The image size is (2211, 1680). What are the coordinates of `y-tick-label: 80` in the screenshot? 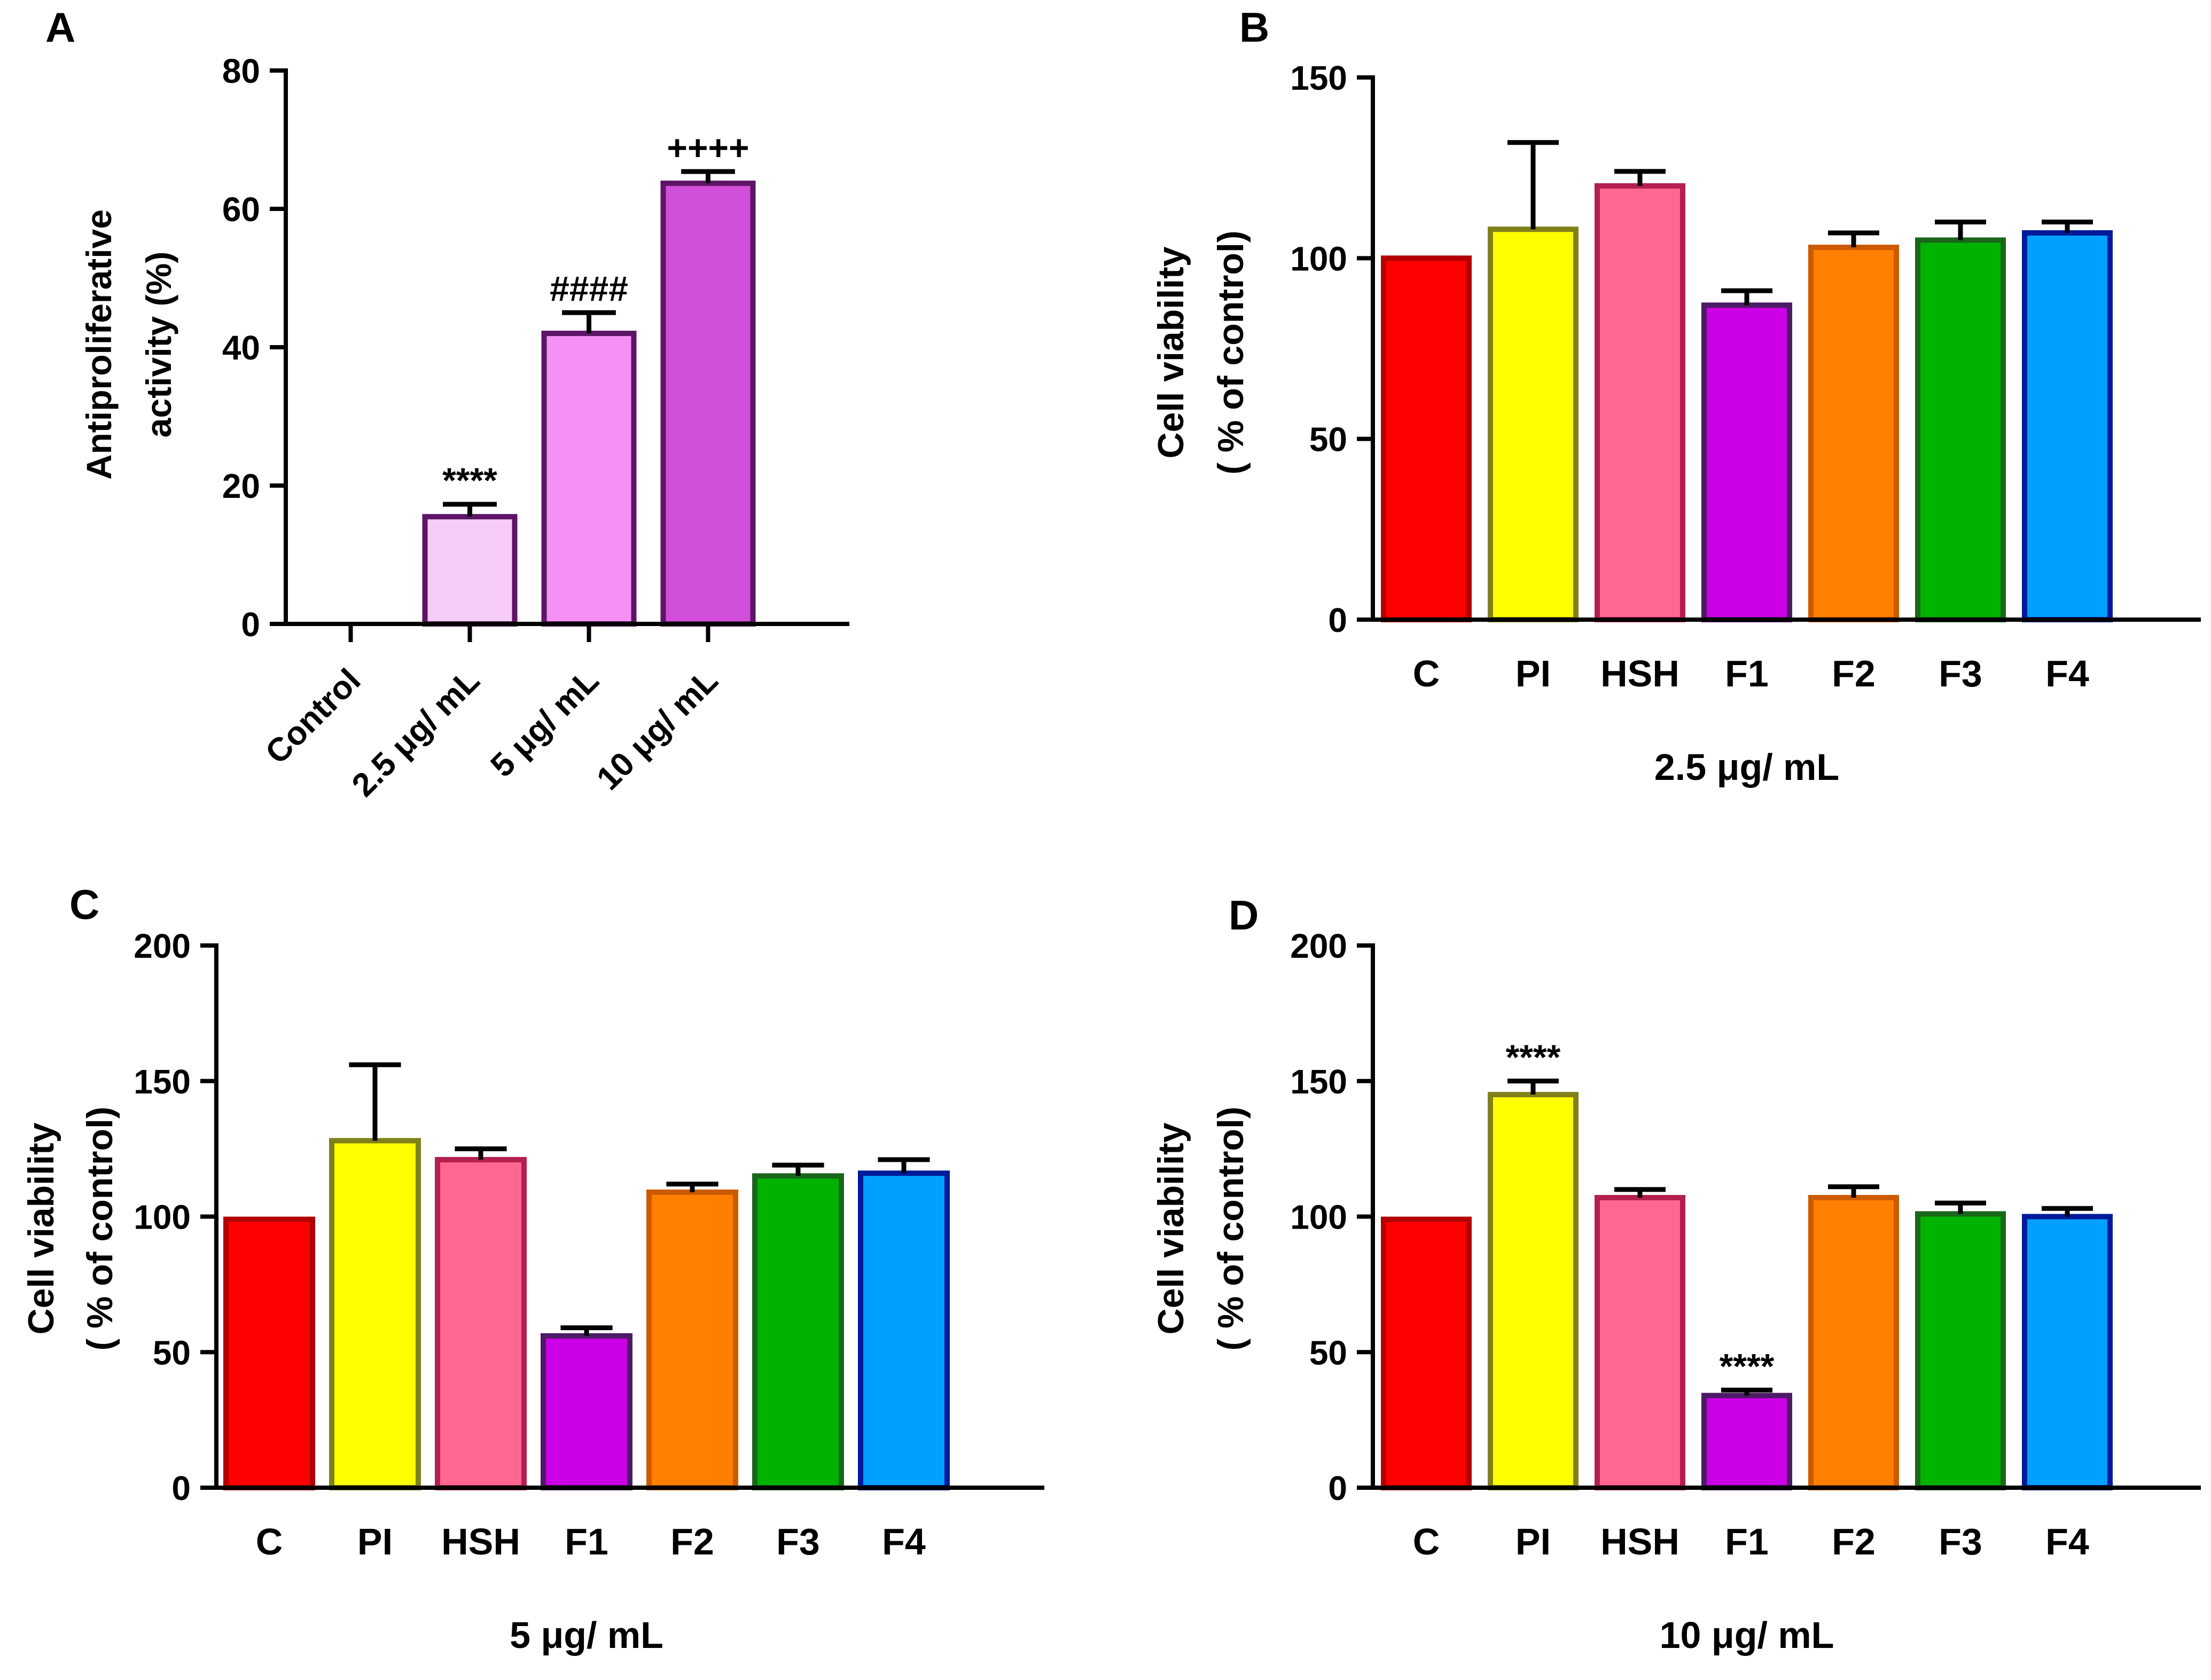 It's located at (241, 71).